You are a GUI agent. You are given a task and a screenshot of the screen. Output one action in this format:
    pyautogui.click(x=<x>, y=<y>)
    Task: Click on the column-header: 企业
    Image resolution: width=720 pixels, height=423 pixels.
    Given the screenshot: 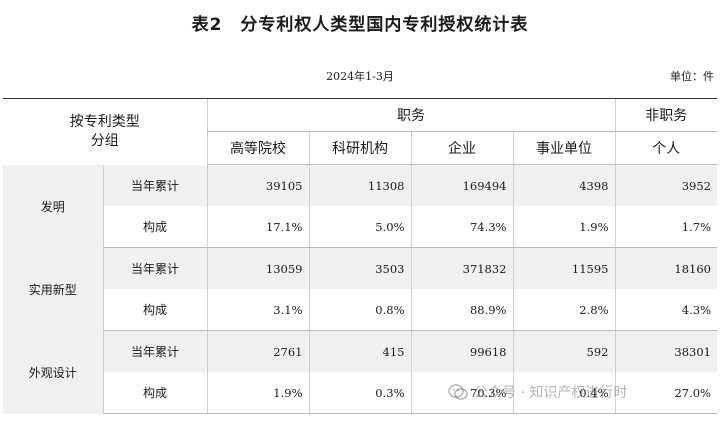 What is the action you would take?
    pyautogui.click(x=461, y=148)
    